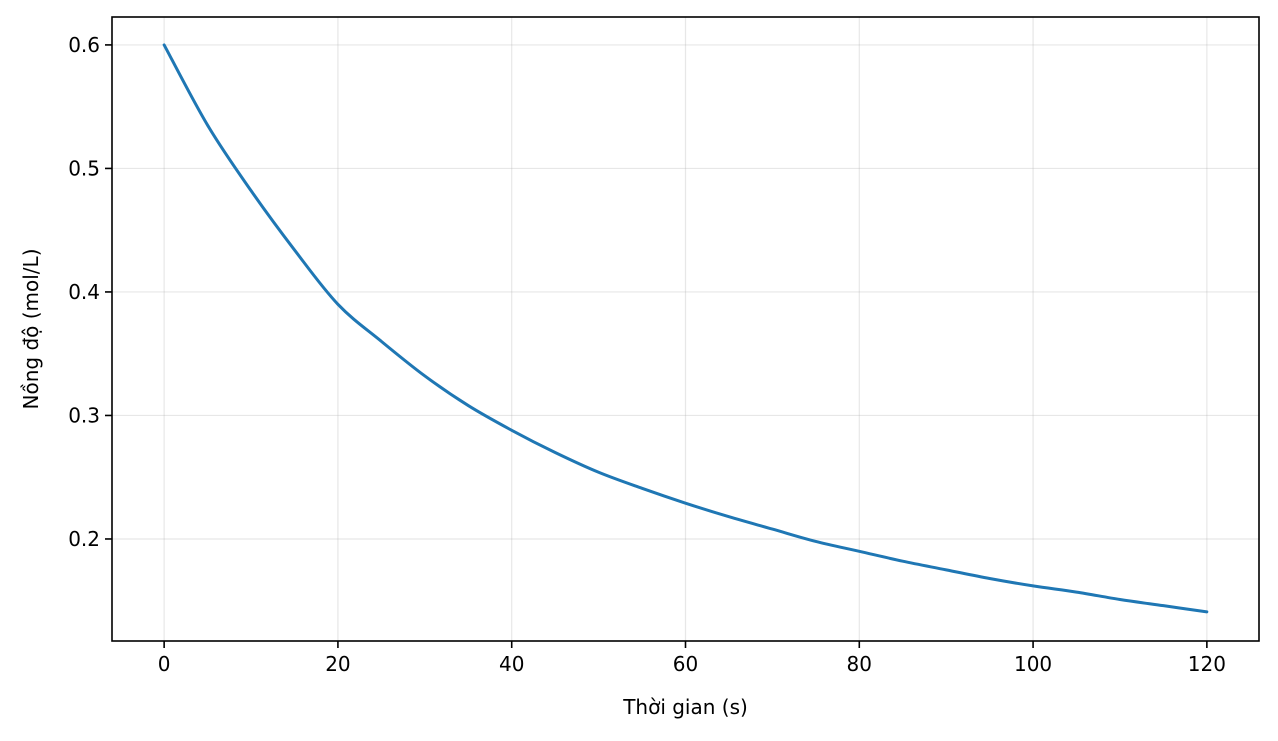 The width and height of the screenshot is (1278, 741). What do you see at coordinates (859, 664) in the screenshot?
I see `x-tick-label: 80` at bounding box center [859, 664].